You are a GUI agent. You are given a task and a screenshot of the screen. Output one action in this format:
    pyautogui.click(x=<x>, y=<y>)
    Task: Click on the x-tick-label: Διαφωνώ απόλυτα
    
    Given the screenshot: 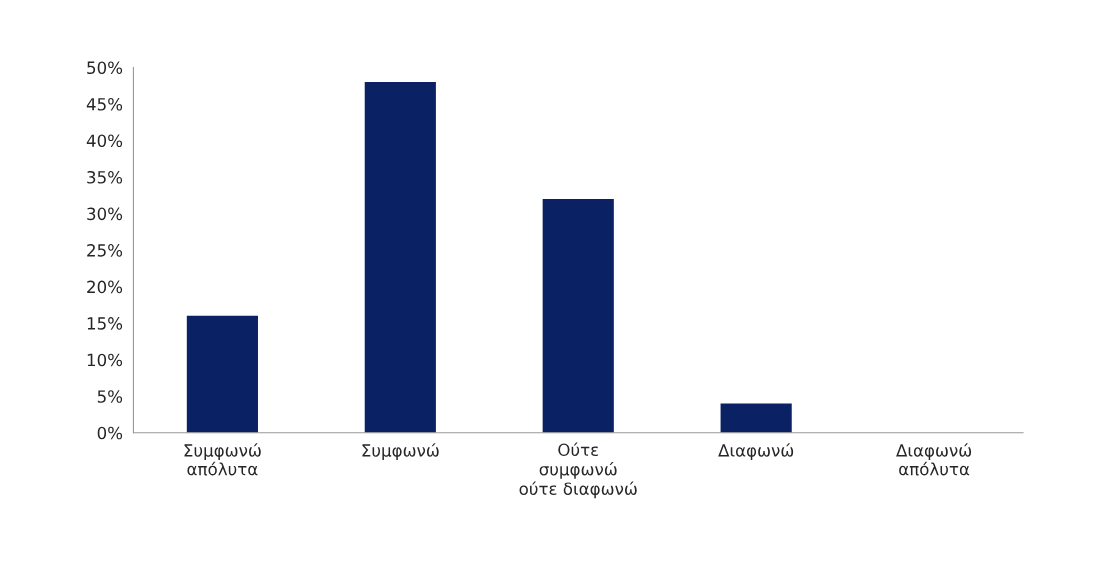 What is the action you would take?
    pyautogui.click(x=934, y=459)
    